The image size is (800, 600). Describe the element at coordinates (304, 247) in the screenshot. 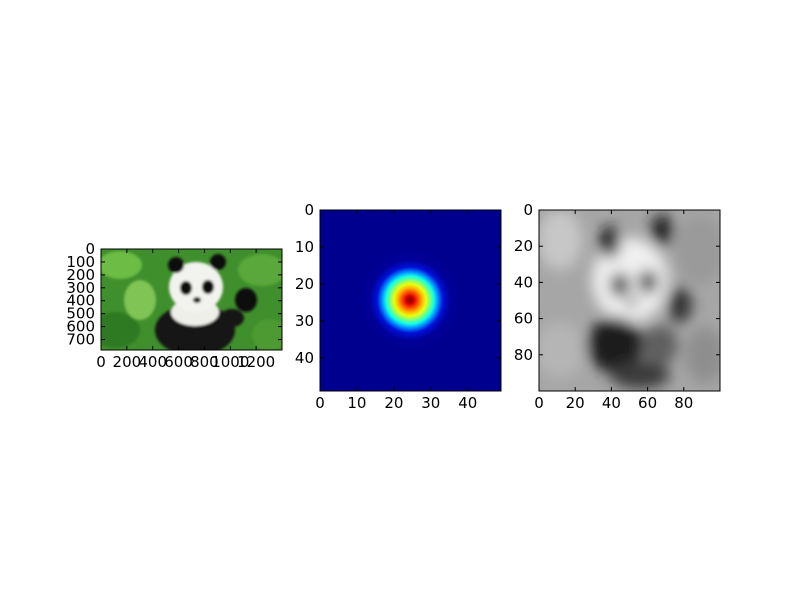

I see `gaussian-kernel-y-tick-label: 10` at that location.